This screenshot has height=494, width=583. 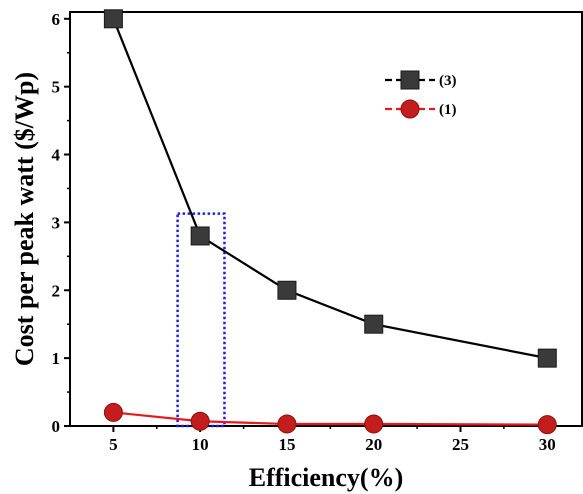 I want to click on legend-label-0: (3), so click(x=448, y=81).